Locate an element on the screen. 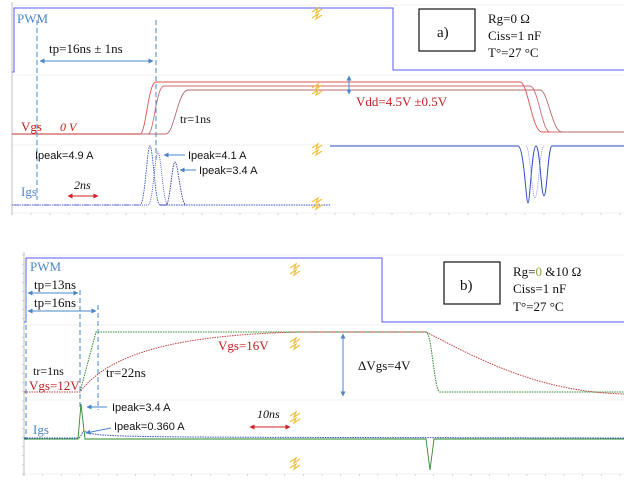  panel-b-param-rg-suffix: &10 Ω is located at coordinates (561, 271).